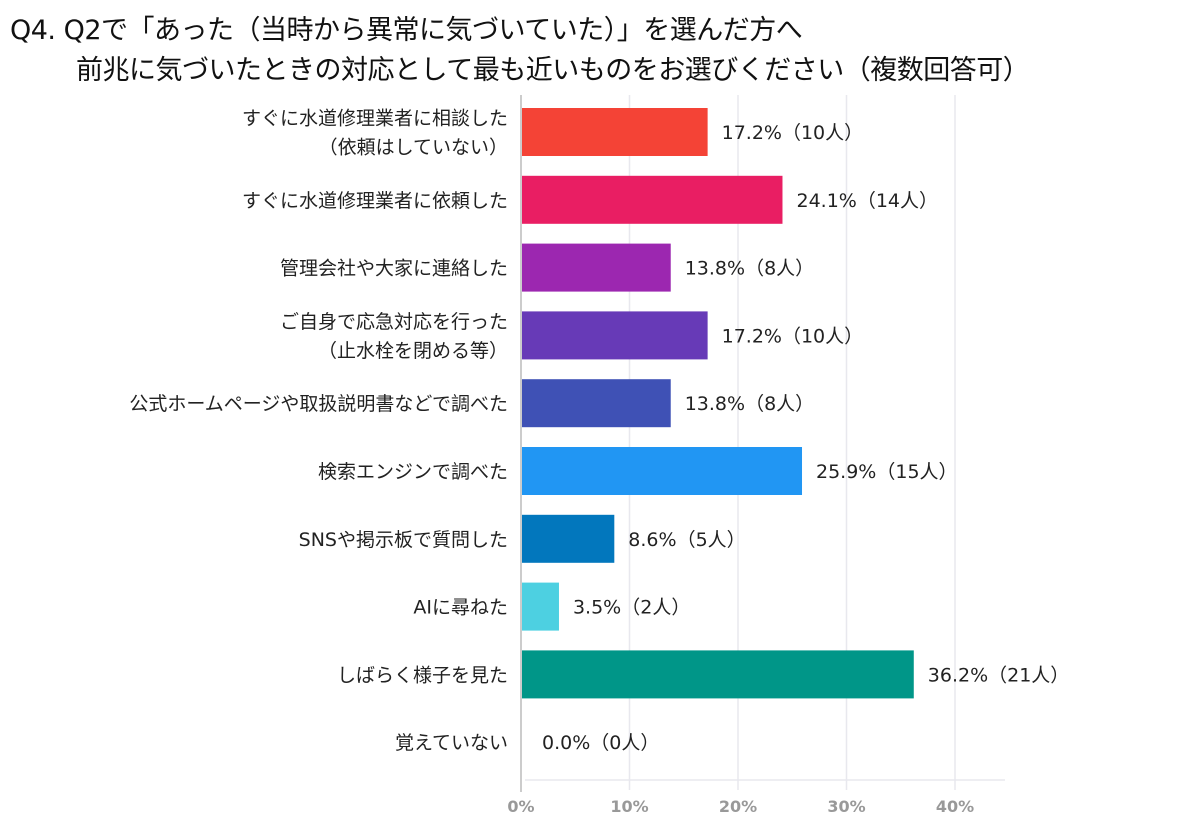  Describe the element at coordinates (999, 675) in the screenshot. I see `data-label: 36.2%（21人）` at that location.